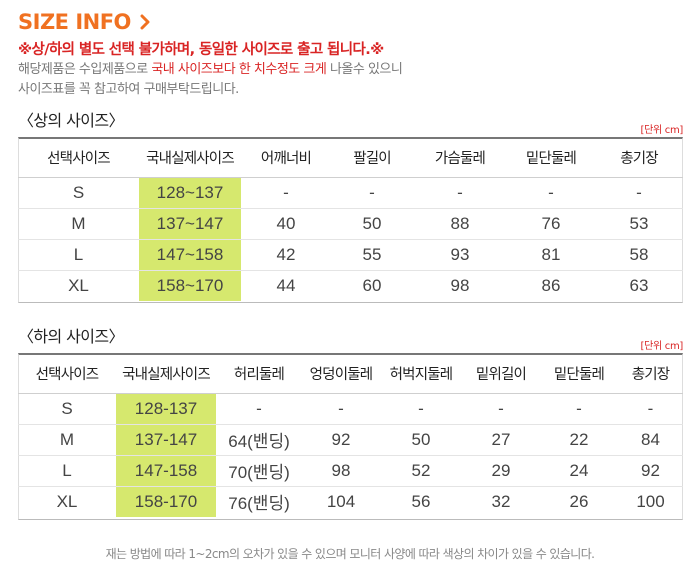  I want to click on table-cell: 32, so click(501, 501).